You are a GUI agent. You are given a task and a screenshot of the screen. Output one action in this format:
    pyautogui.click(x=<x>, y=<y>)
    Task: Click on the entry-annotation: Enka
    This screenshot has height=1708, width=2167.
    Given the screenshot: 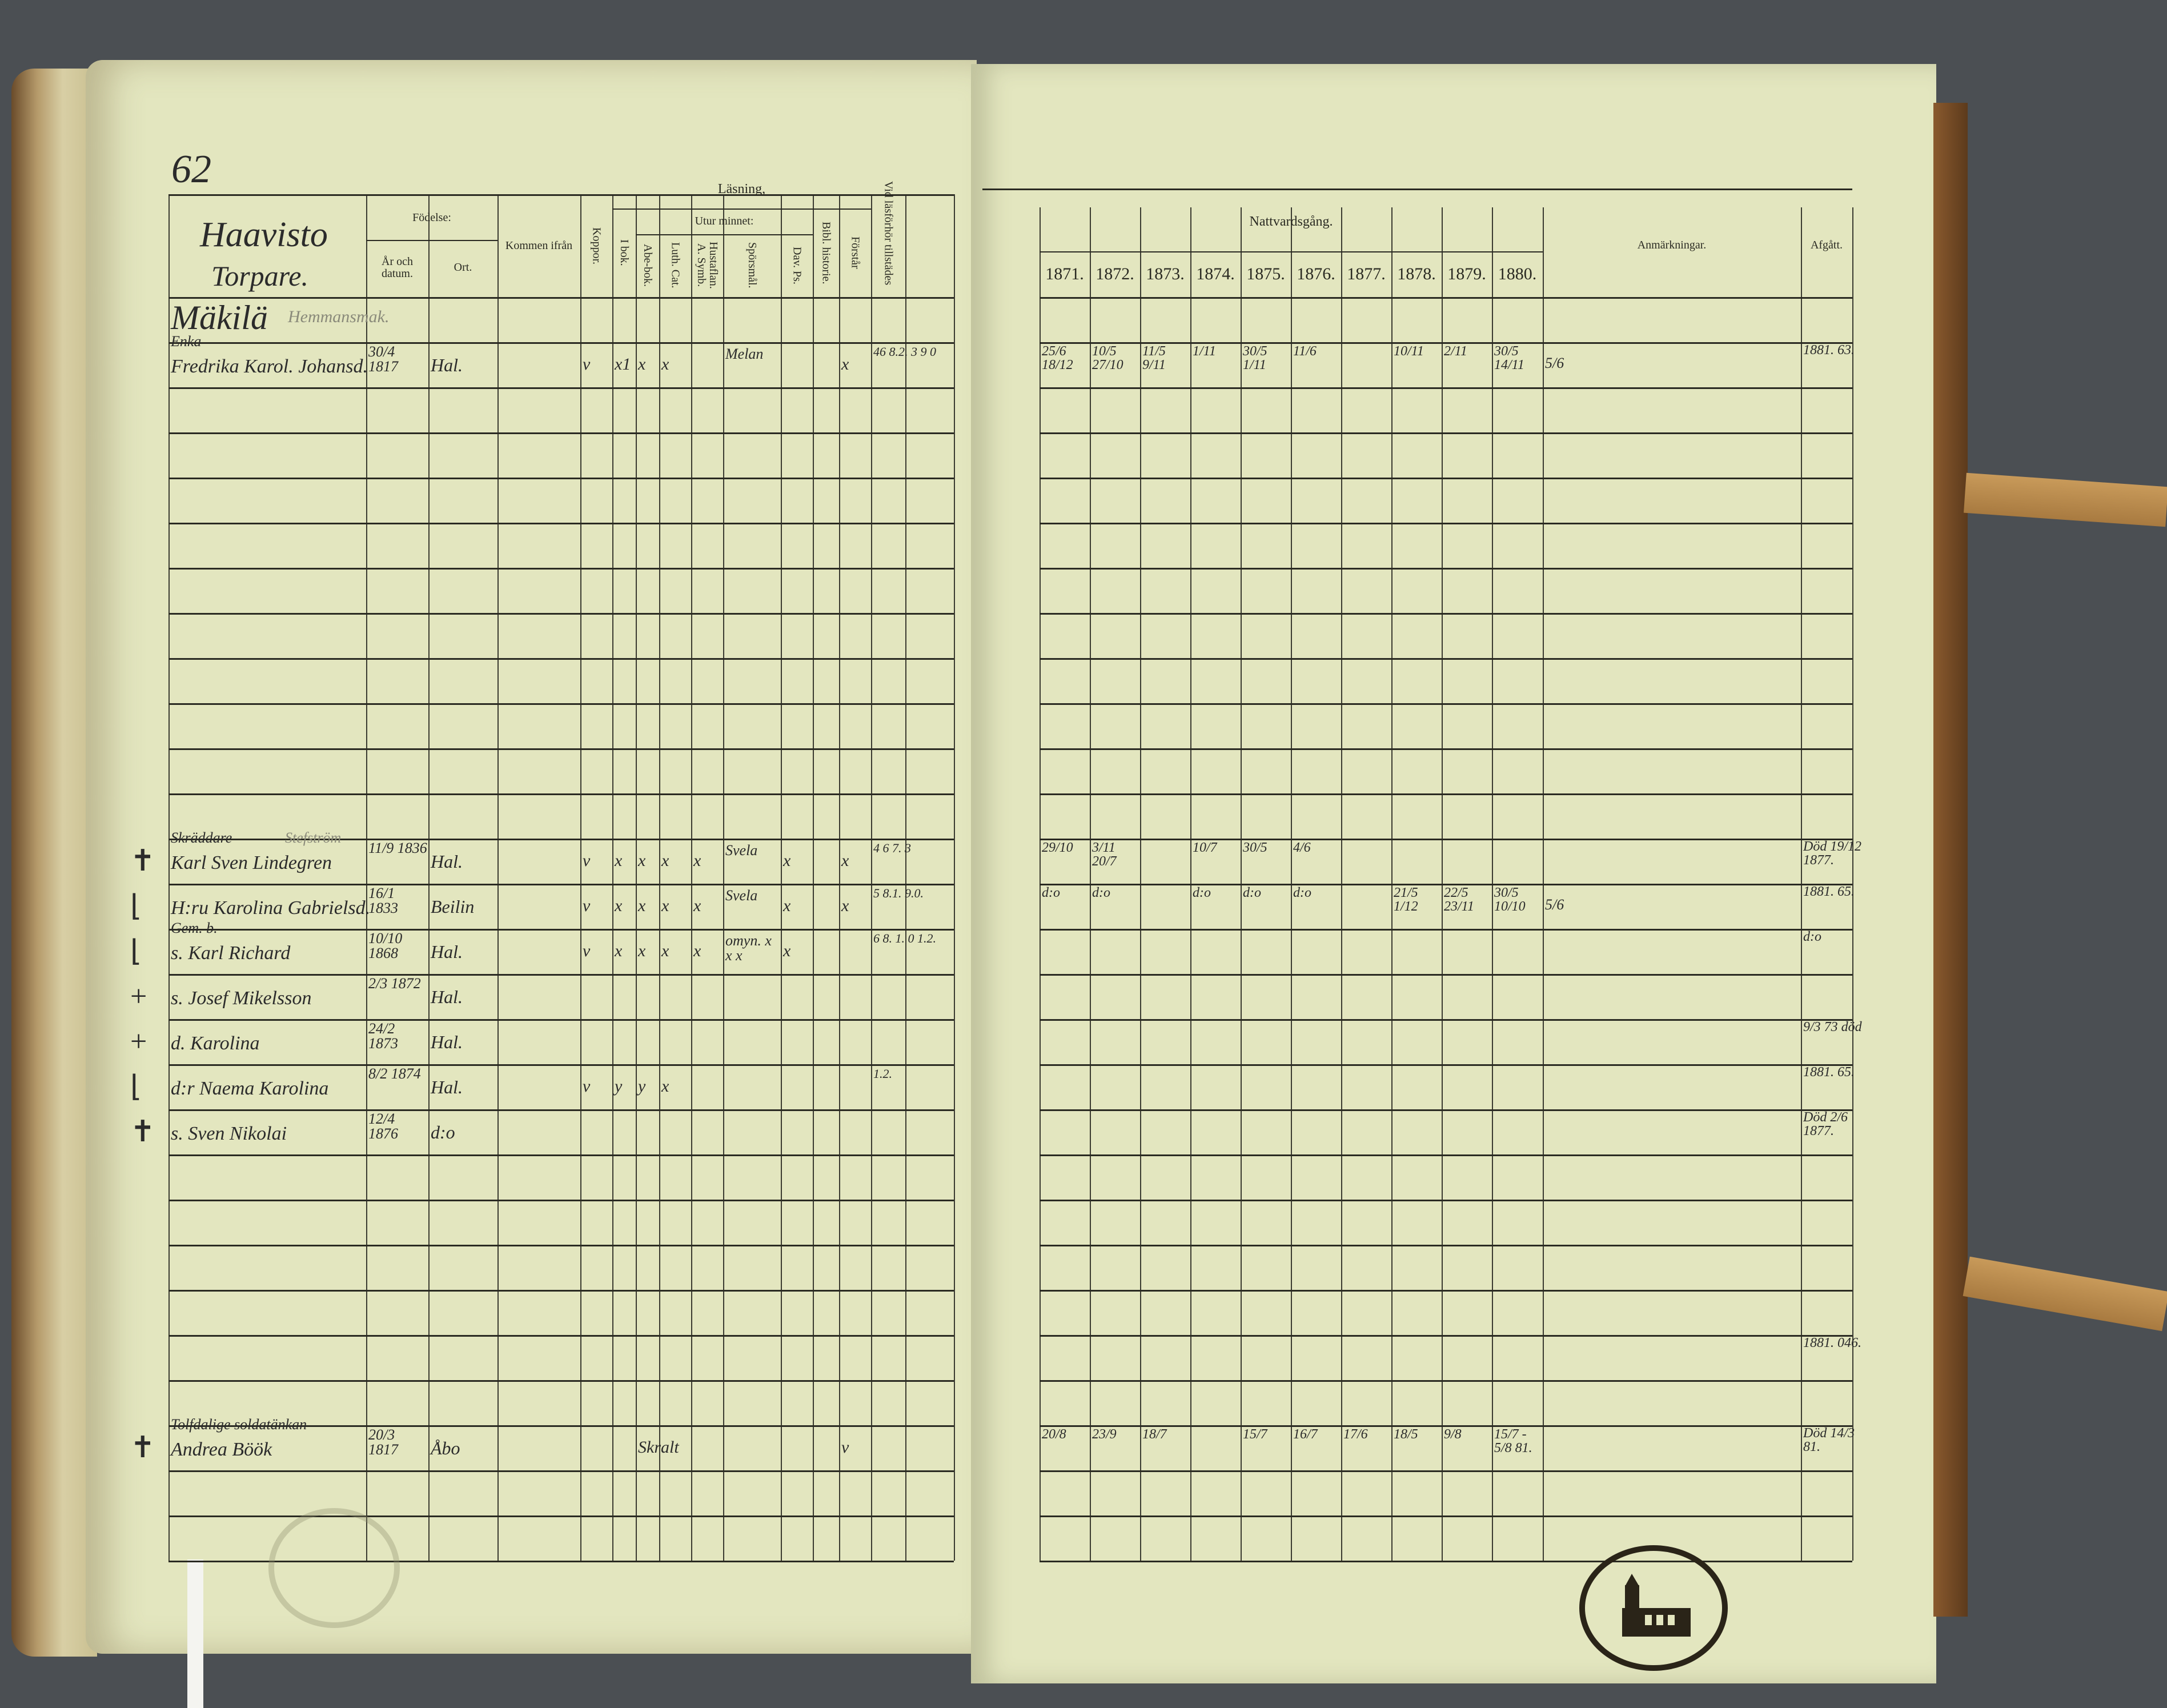 What is the action you would take?
    pyautogui.click(x=187, y=342)
    